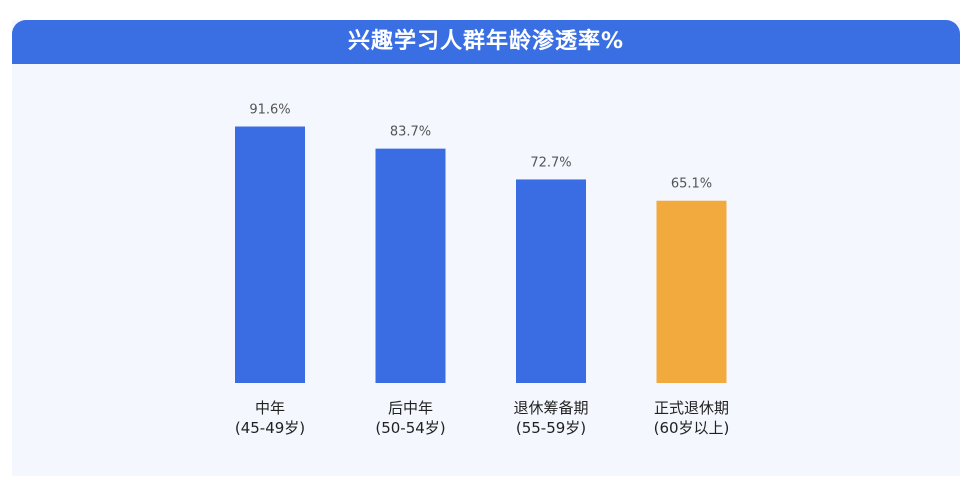 The height and width of the screenshot is (498, 970). Describe the element at coordinates (410, 428) in the screenshot. I see `category-label: (50-54岁)` at that location.